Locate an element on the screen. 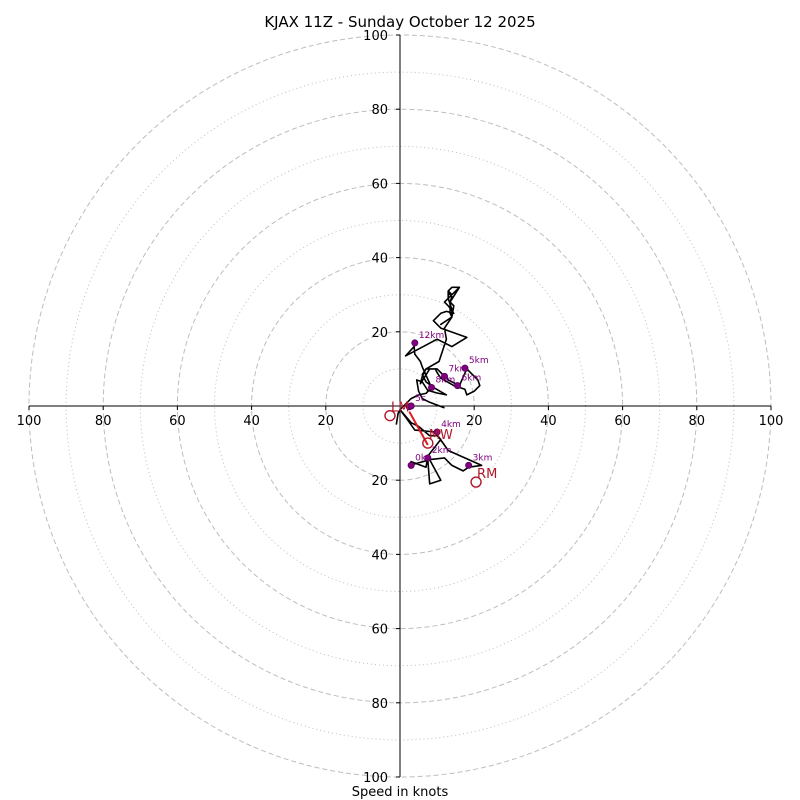 This screenshot has width=800, height=800. height-marker-label: 0k is located at coordinates (421, 458).